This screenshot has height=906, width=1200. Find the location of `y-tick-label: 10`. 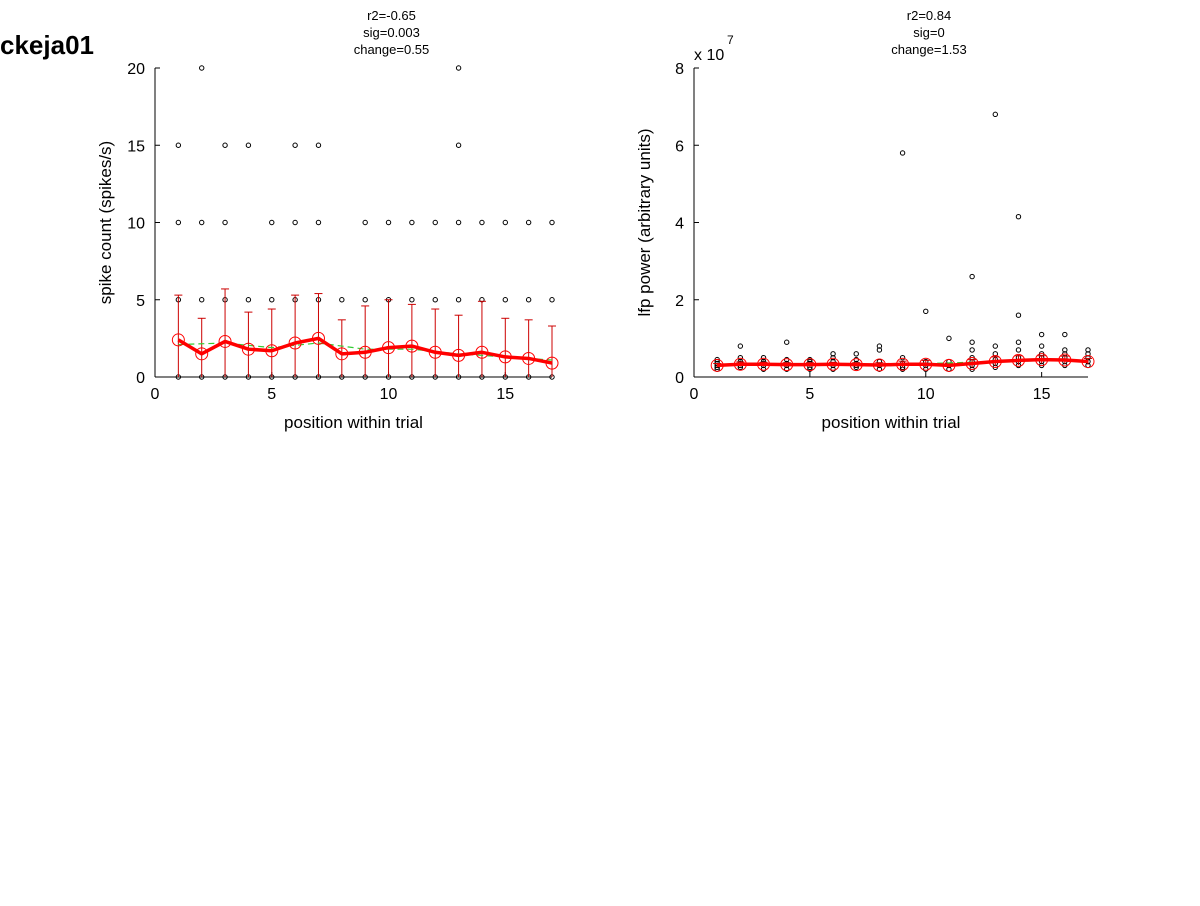

y-tick-label: 10 is located at coordinates (136, 224).